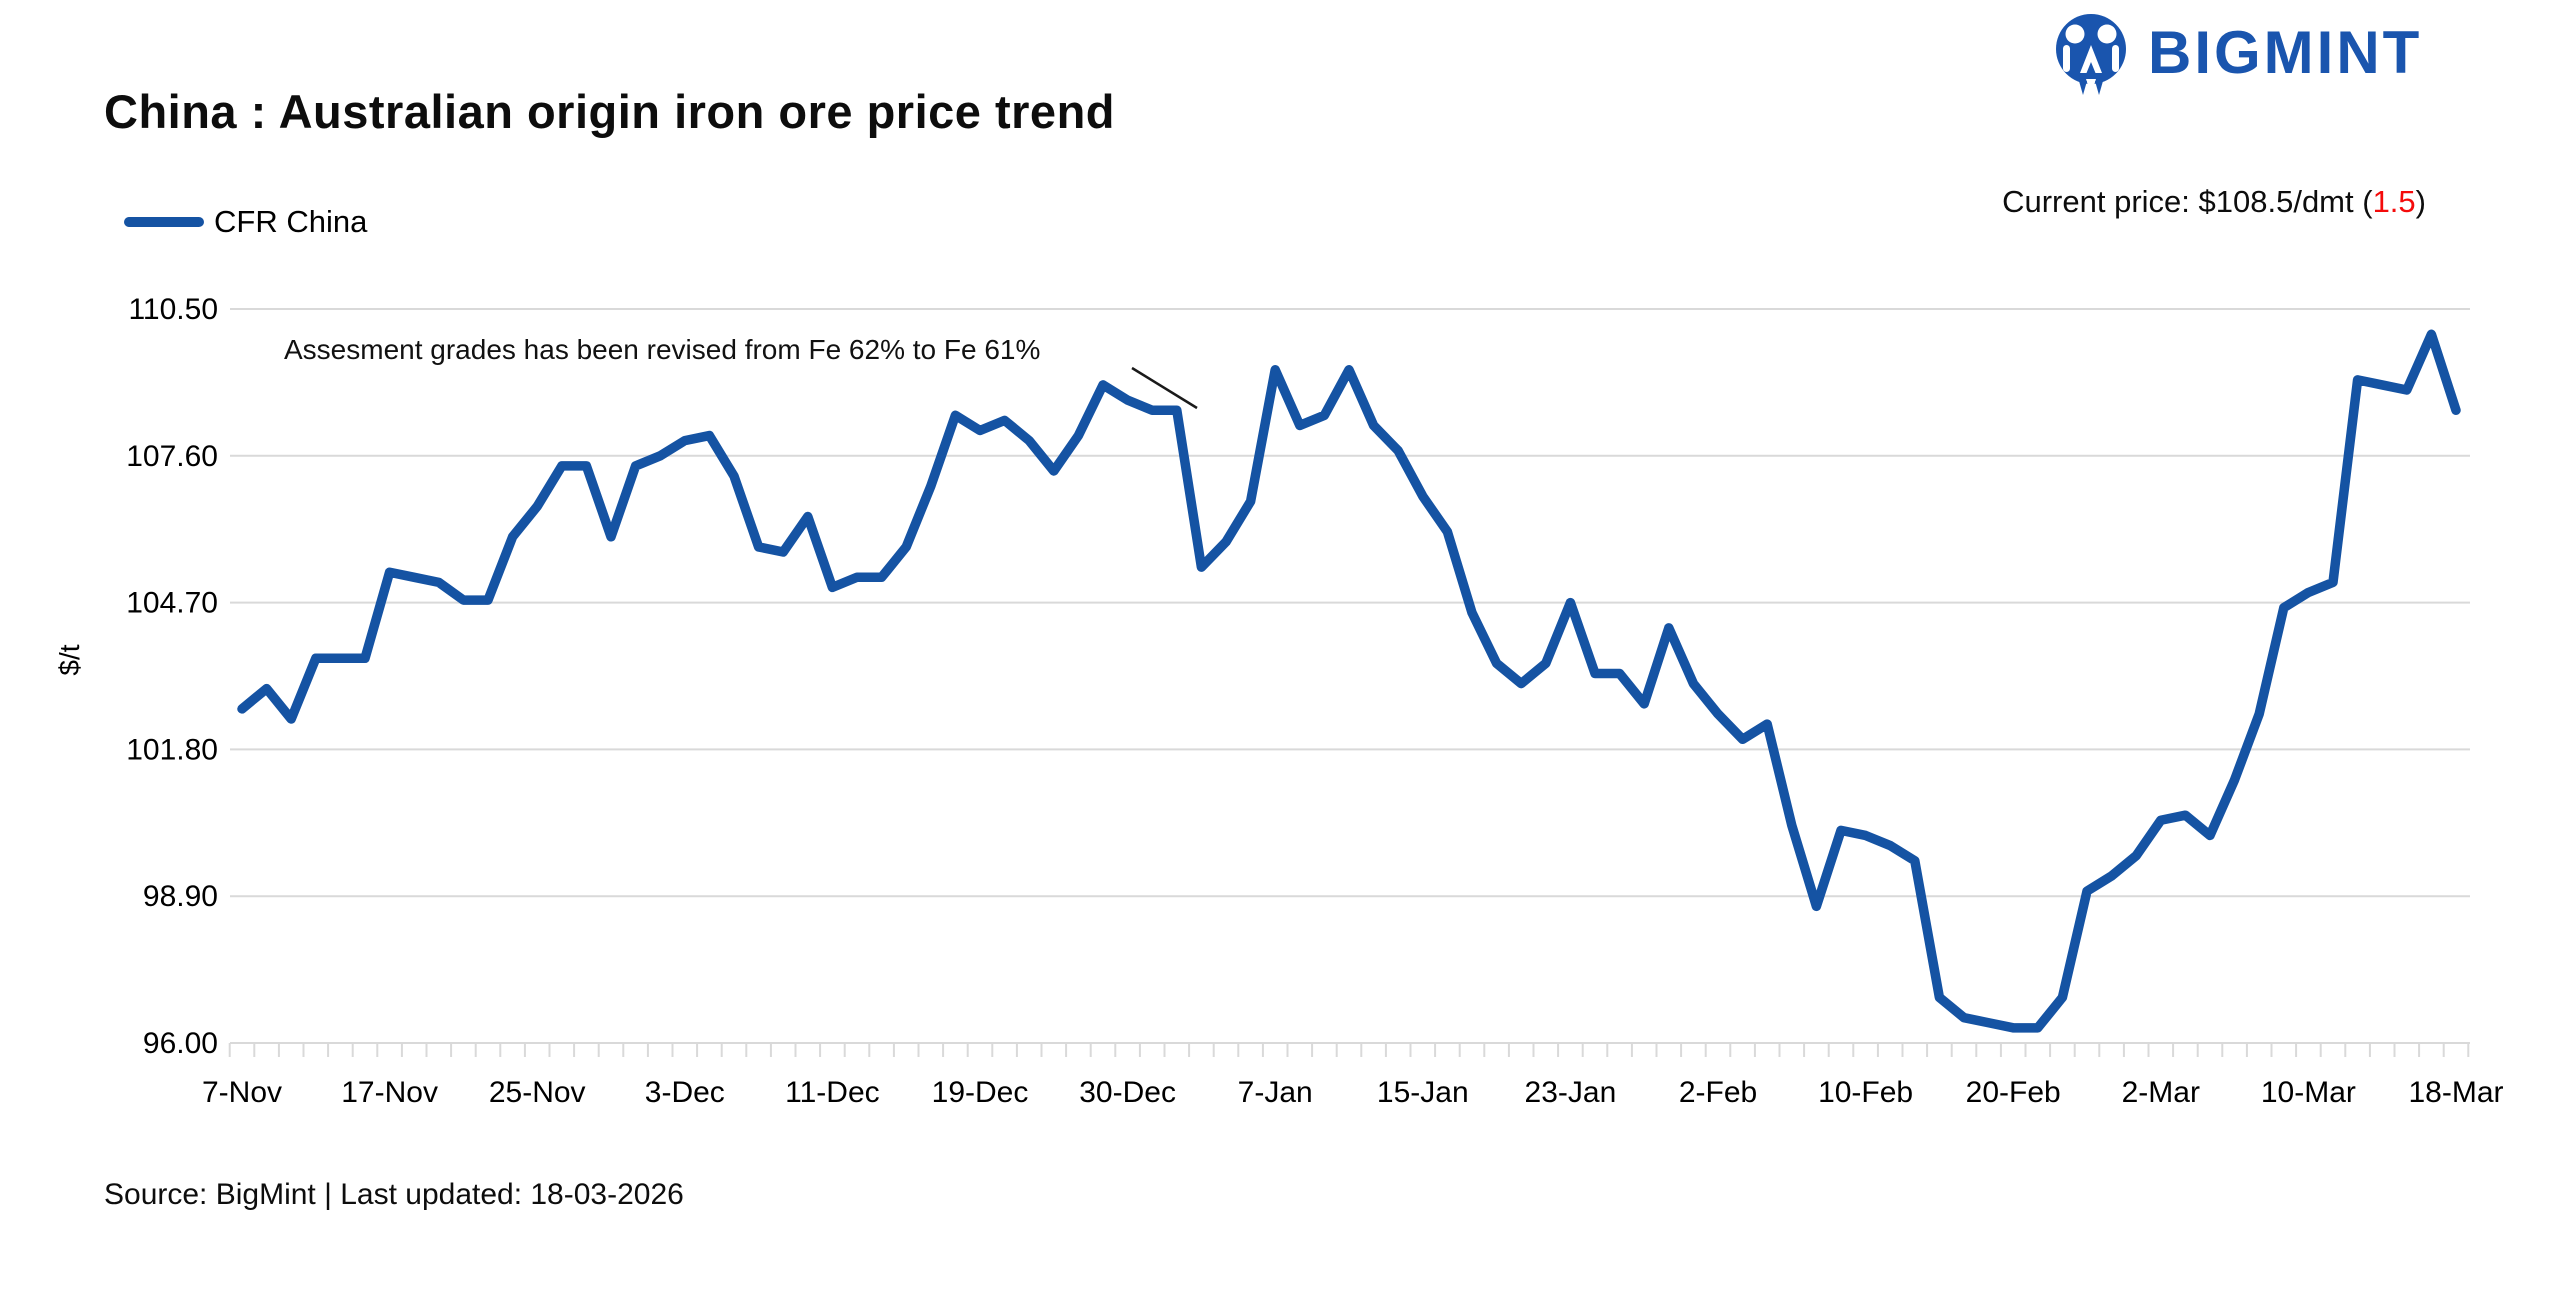  Describe the element at coordinates (172, 749) in the screenshot. I see `y-tick-label: 101.80` at that location.